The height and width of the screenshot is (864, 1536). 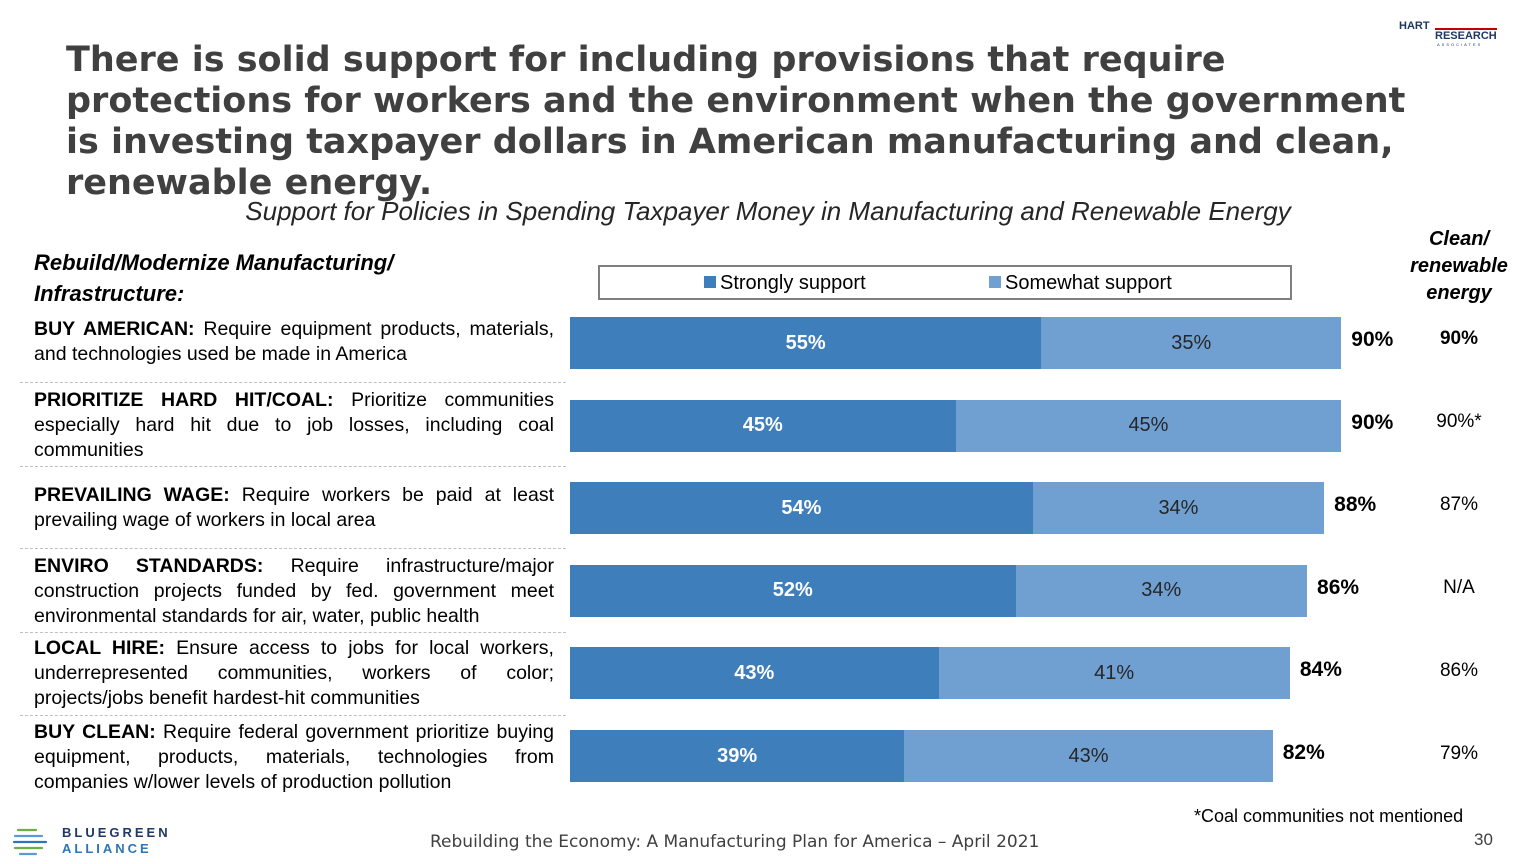 I want to click on clean-value: 90%, so click(x=1459, y=338).